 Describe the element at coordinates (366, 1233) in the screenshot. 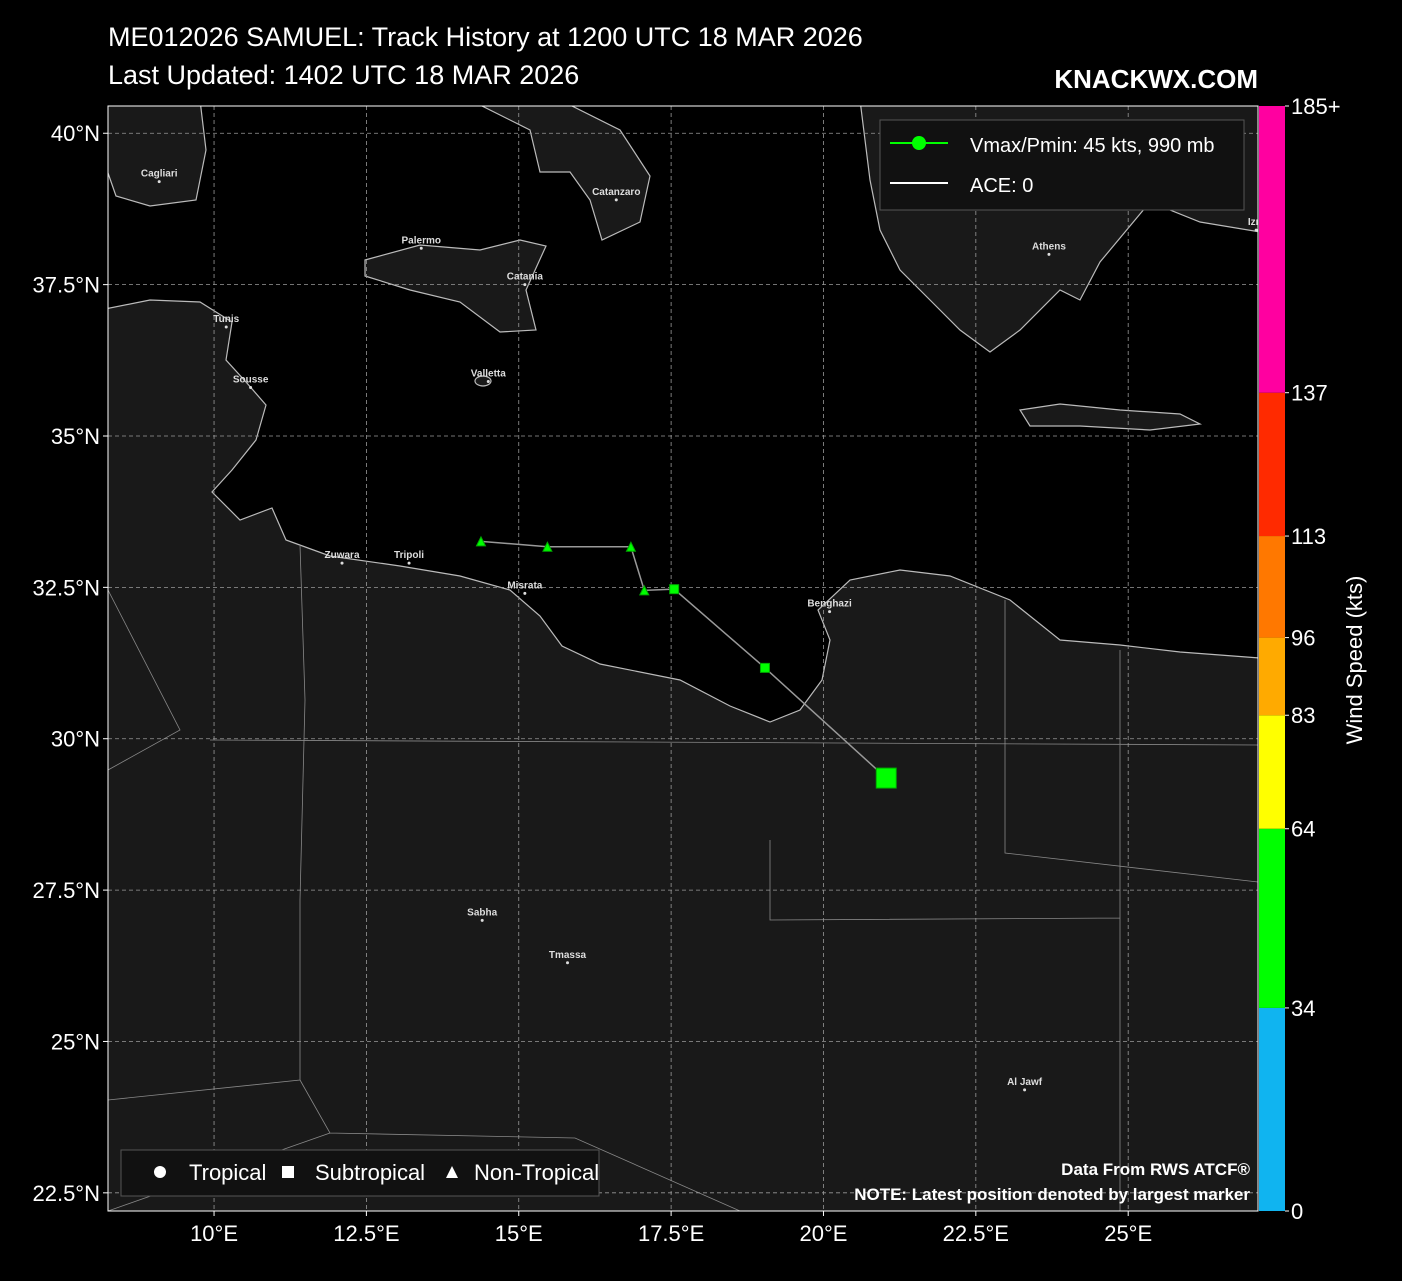

I see `x-tick-label: 12.5°E` at that location.